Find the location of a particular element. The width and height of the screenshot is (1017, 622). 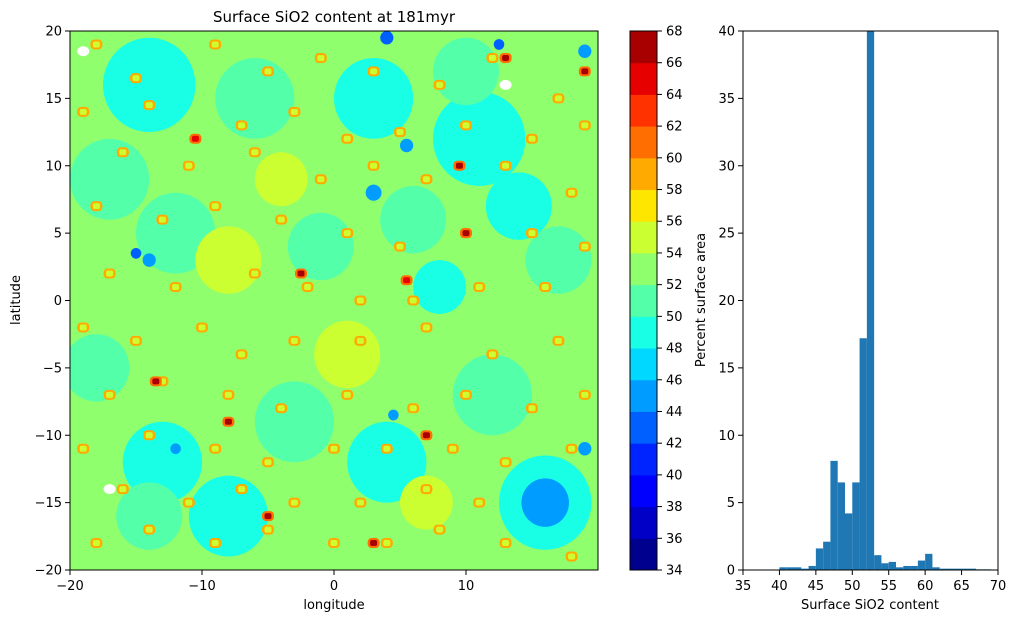

colorbar-tick-label: 58 is located at coordinates (674, 190).